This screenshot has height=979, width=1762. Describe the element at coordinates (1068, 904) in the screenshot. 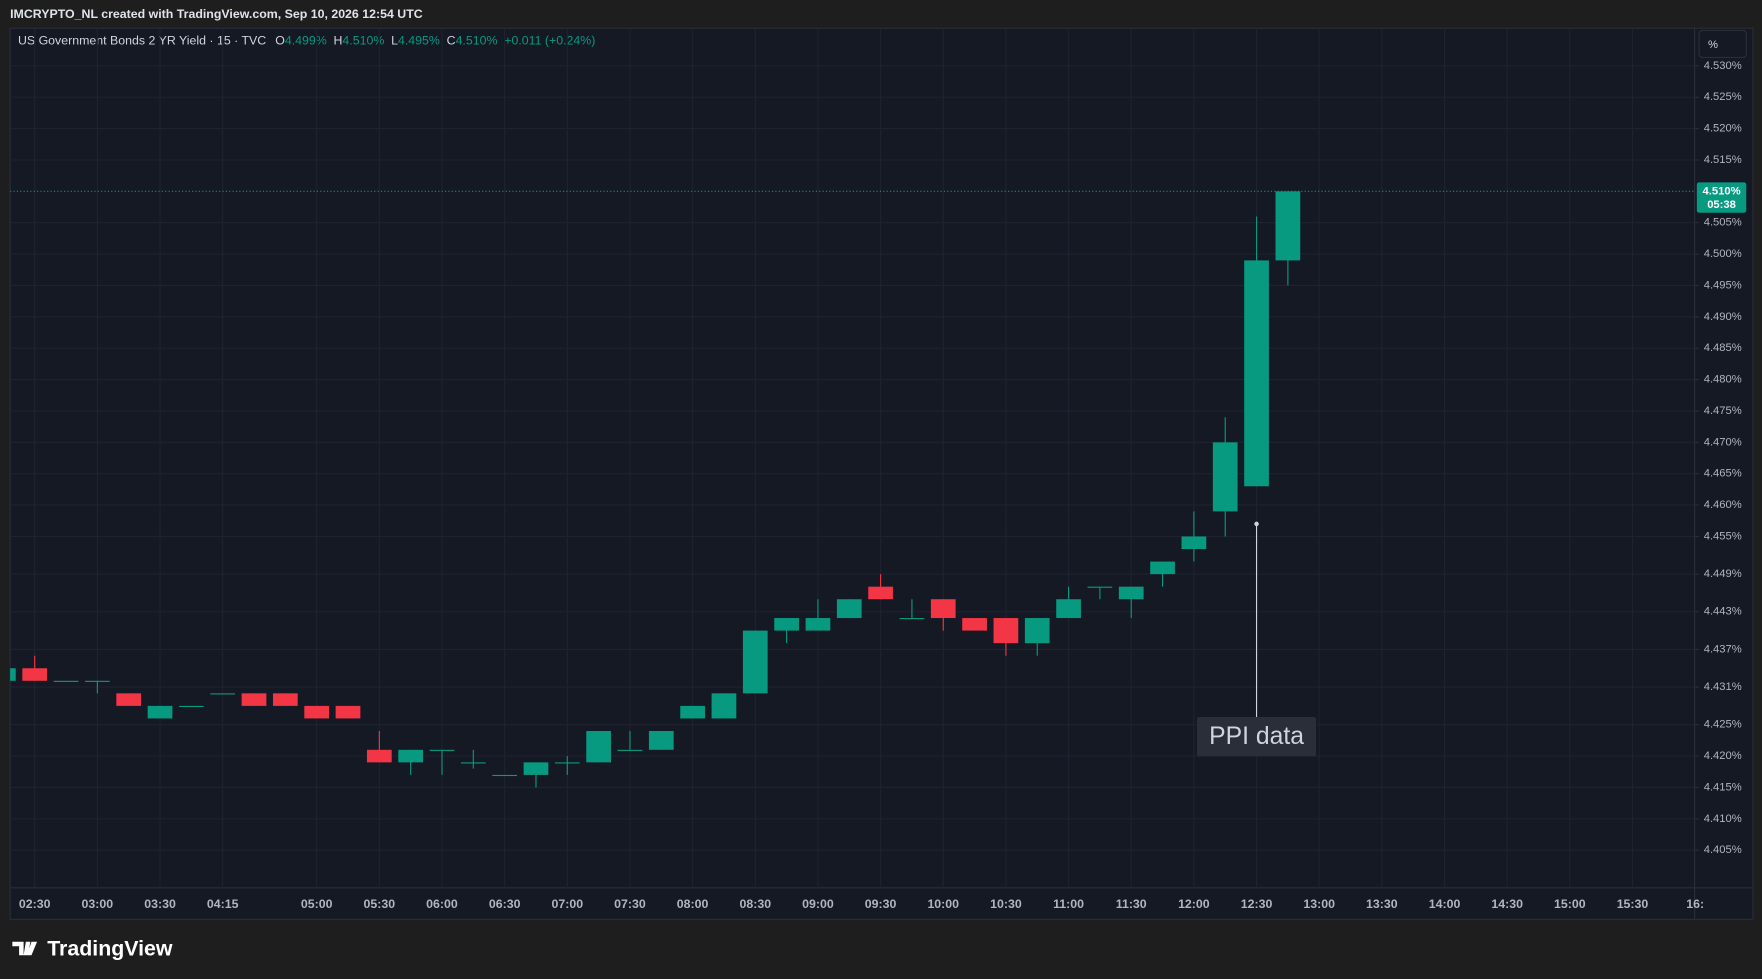

I see `x-tick-label: 11:00` at that location.